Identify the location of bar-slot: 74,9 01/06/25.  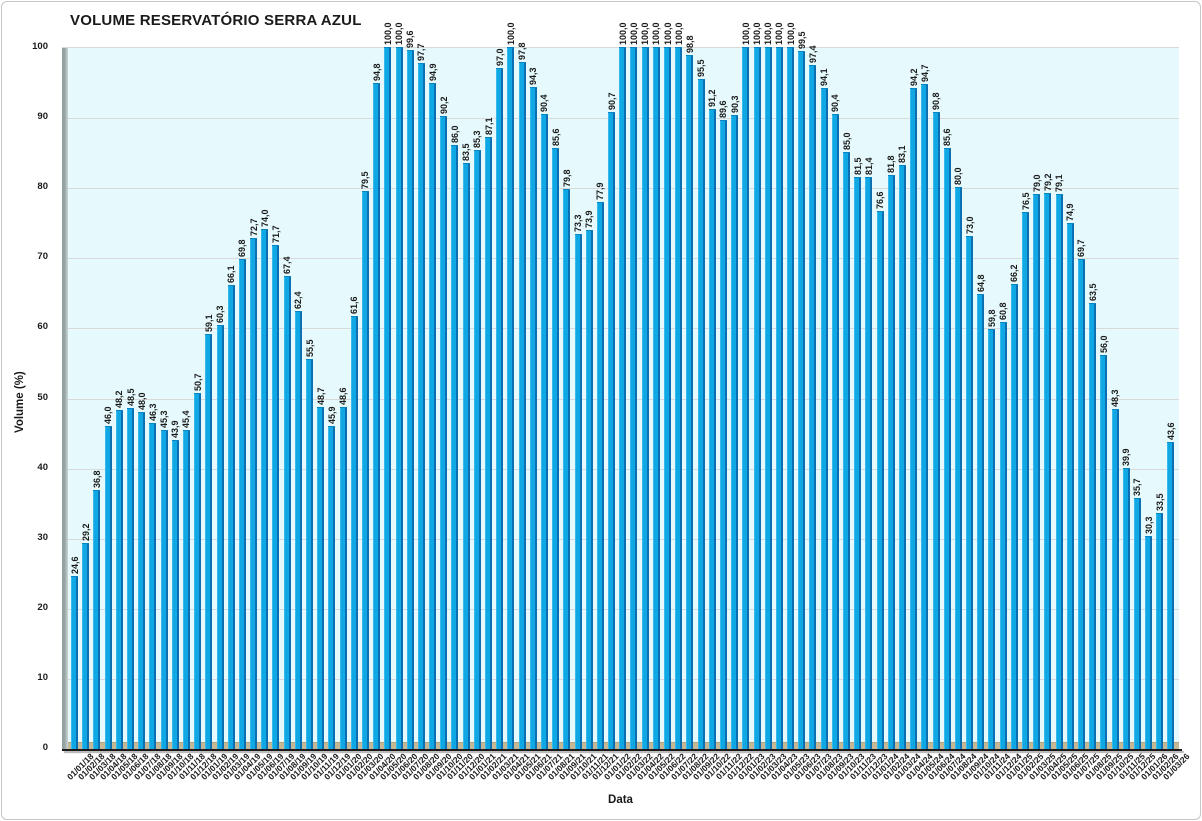
(1075, 414).